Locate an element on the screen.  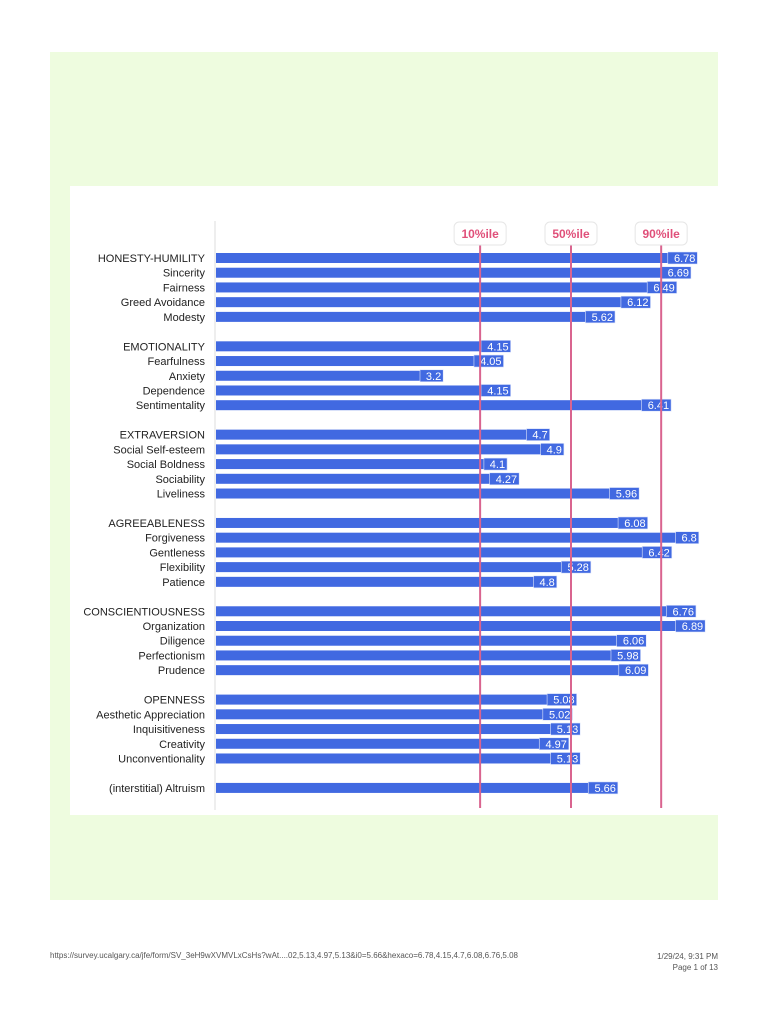
category-label: Dependence is located at coordinates (174, 391).